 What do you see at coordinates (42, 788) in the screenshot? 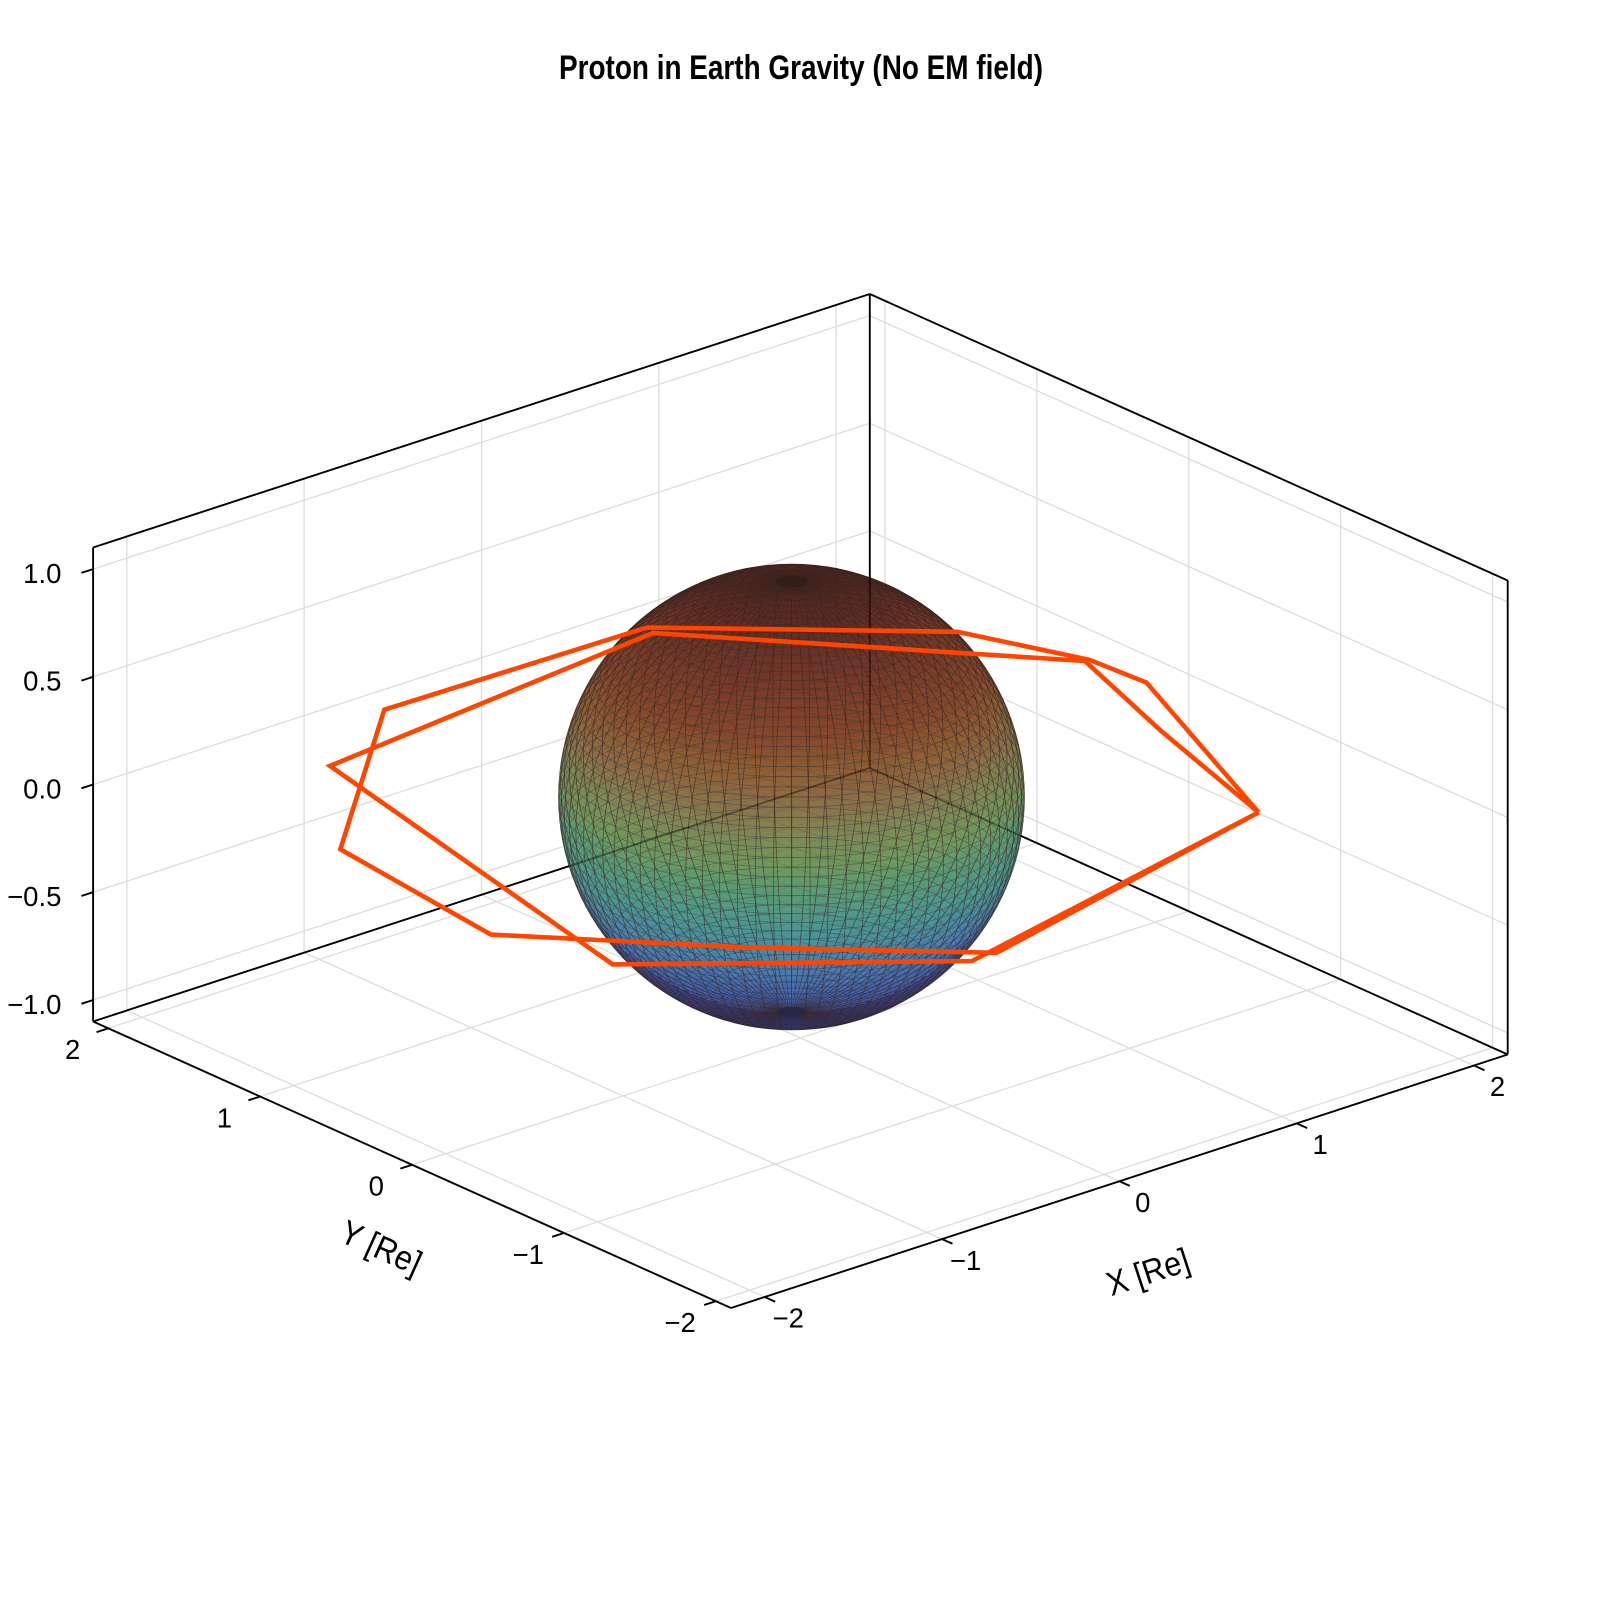
I see `svg-text: 0.0` at bounding box center [42, 788].